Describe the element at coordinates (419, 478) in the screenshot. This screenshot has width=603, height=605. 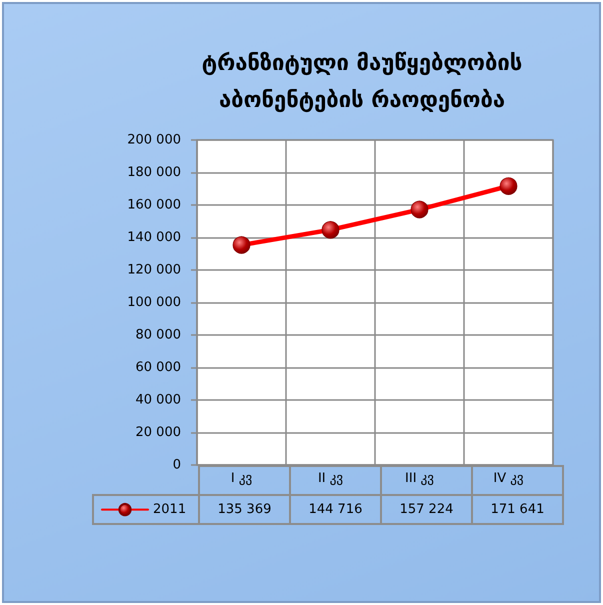
I see `x-tick-label: III კვ` at that location.